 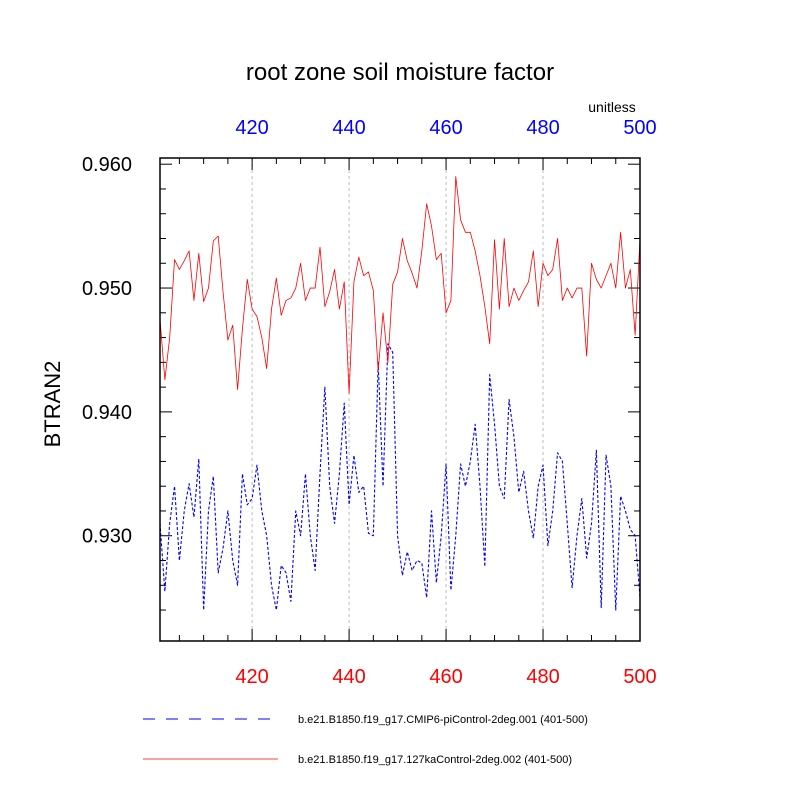 I want to click on x-tick-label-top: 500, so click(x=639, y=128).